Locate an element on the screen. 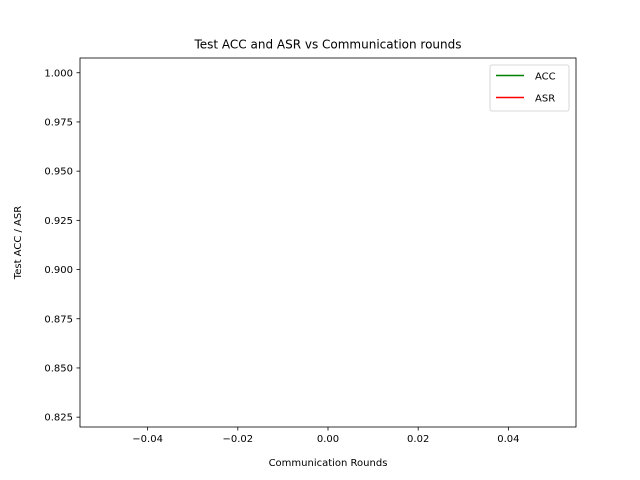 Image resolution: width=640 pixels, height=480 pixels. legend-label-acc: ACC is located at coordinates (545, 77).